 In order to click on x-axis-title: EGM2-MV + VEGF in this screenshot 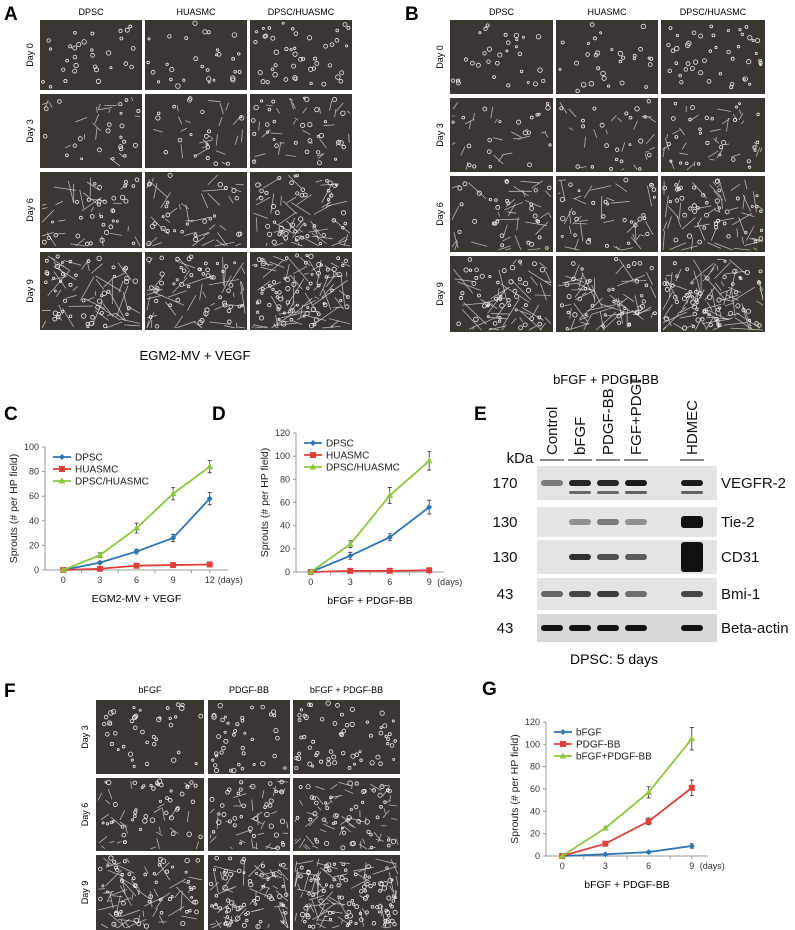, I will do `click(137, 599)`.